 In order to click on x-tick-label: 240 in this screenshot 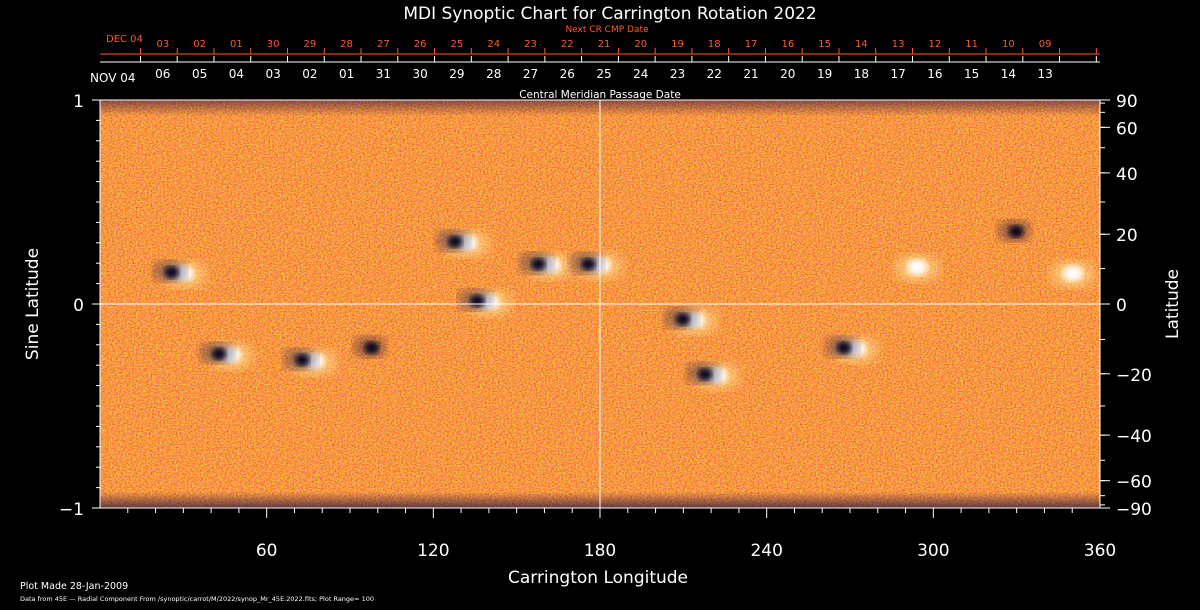, I will do `click(766, 551)`.